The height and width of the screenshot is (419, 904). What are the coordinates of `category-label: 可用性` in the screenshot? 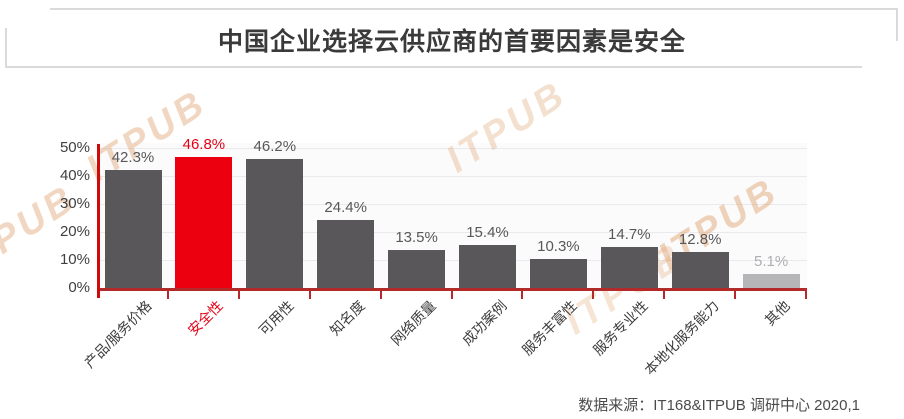 It's located at (276, 318).